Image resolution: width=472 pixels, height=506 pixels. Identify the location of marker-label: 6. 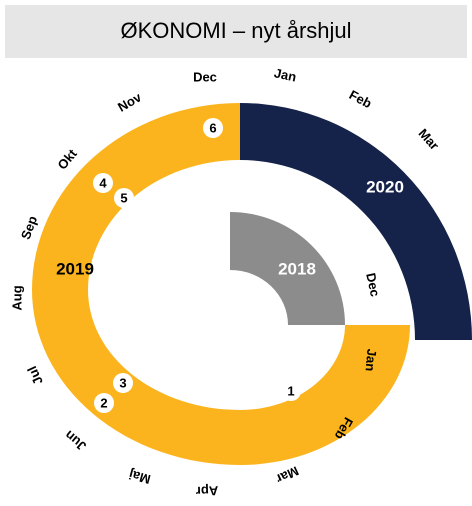
(212, 127).